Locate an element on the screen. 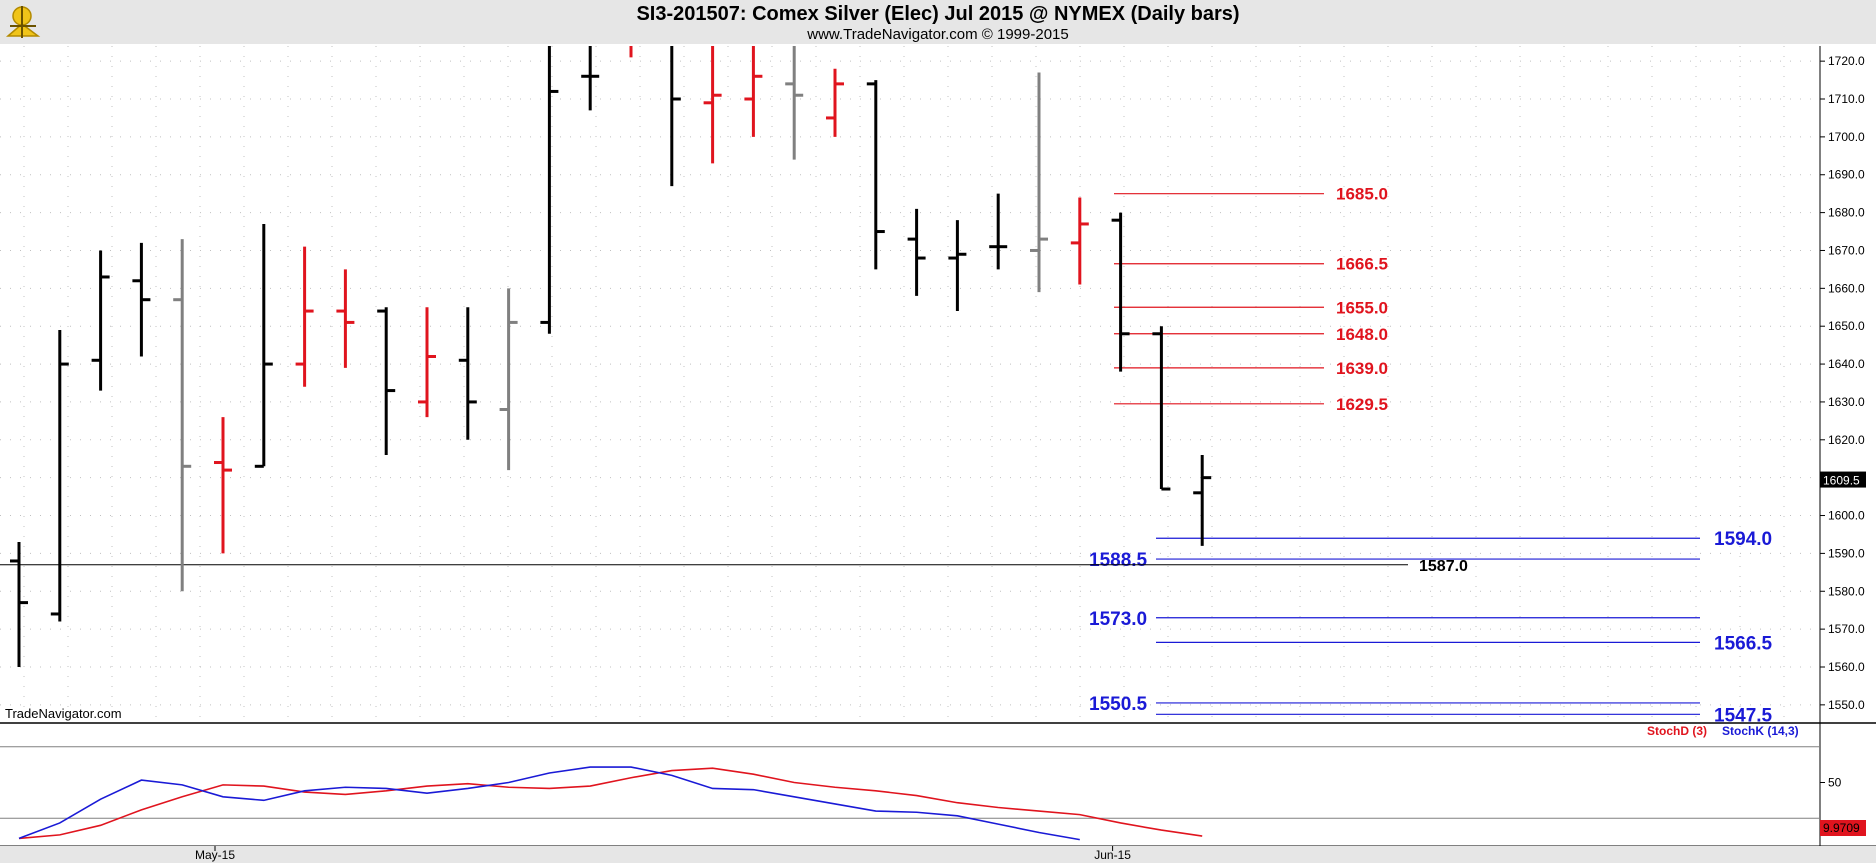  red-level-label: 1629.5 is located at coordinates (1362, 404).